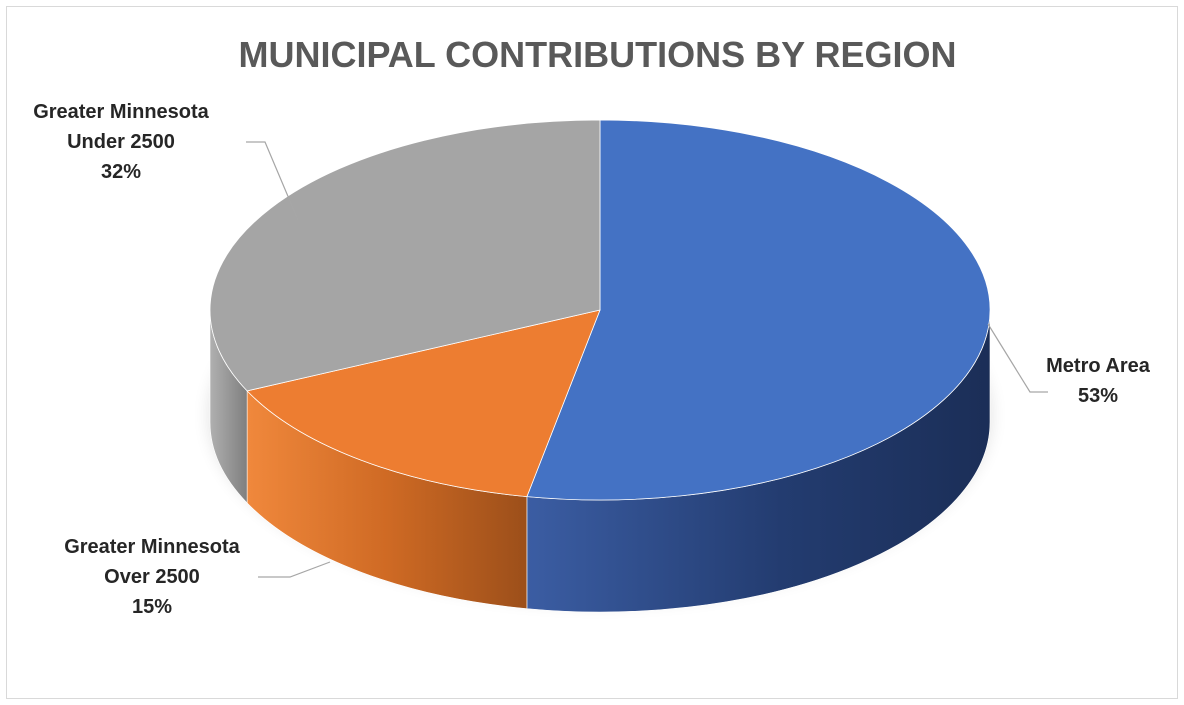 The image size is (1184, 705). I want to click on data-label-value: 53%, so click(1098, 396).